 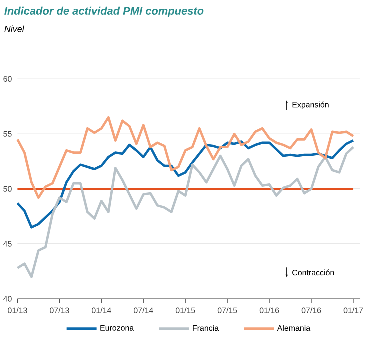 What do you see at coordinates (104, 12) in the screenshot?
I see `chart-title: Indicador de actividad PMI compuesto` at bounding box center [104, 12].